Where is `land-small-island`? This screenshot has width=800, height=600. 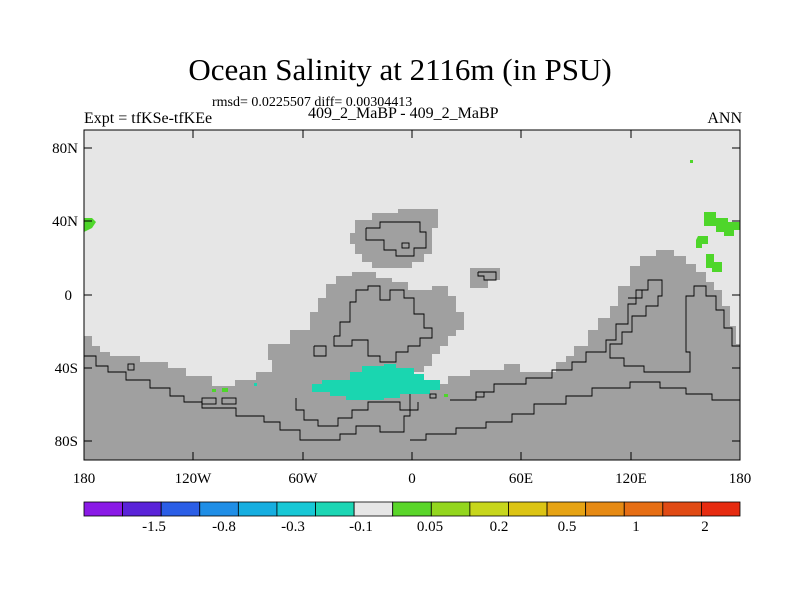
land-small-island is located at coordinates (485, 278).